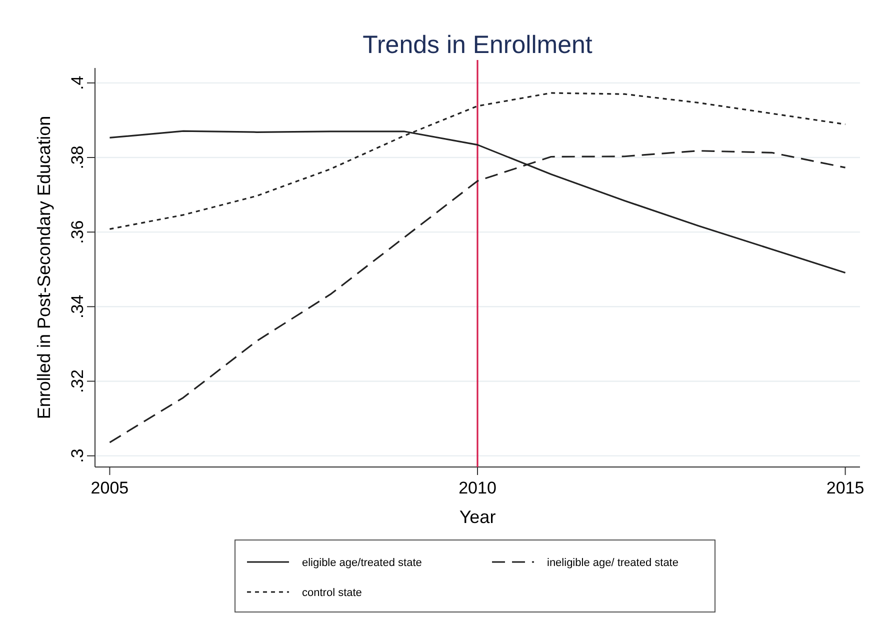 This screenshot has height=637, width=871. Describe the element at coordinates (362, 563) in the screenshot. I see `legend-label: eligible age/treated state` at that location.